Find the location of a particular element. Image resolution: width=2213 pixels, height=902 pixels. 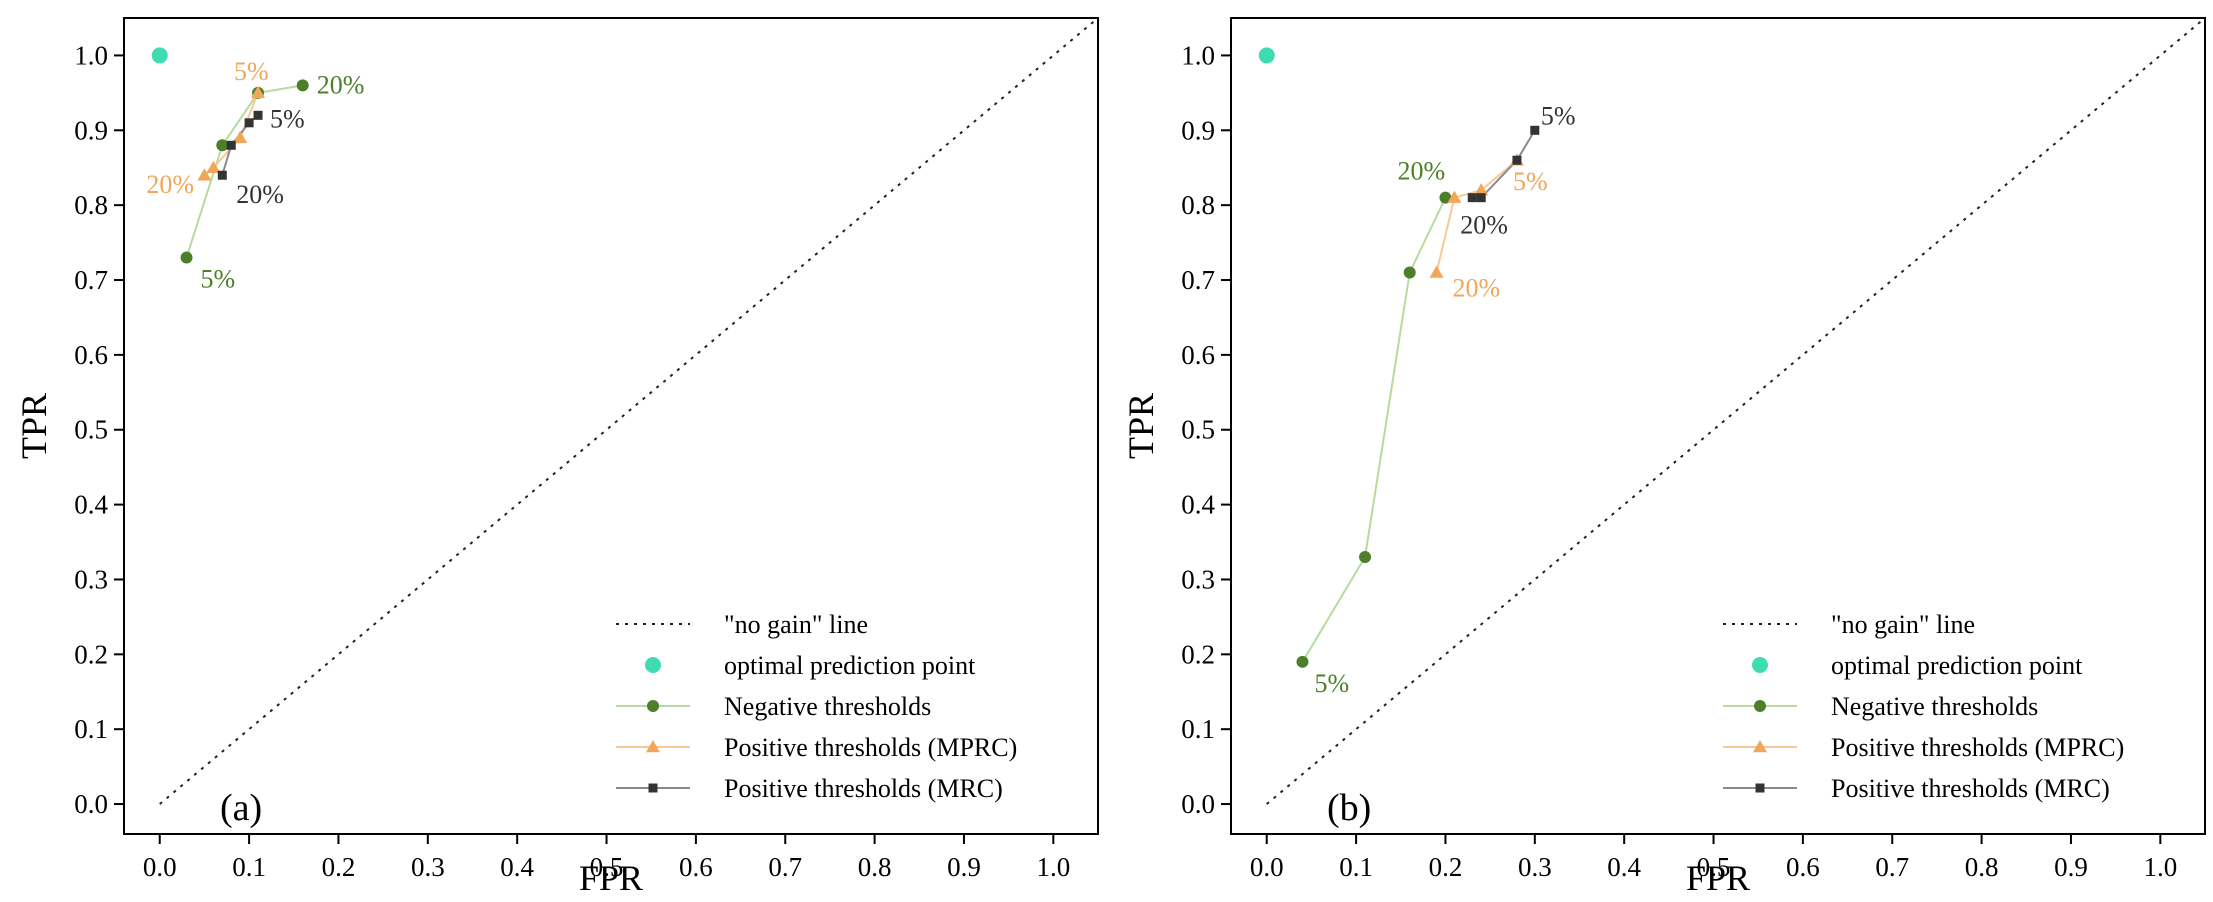

series-line-negative is located at coordinates (1374, 430).